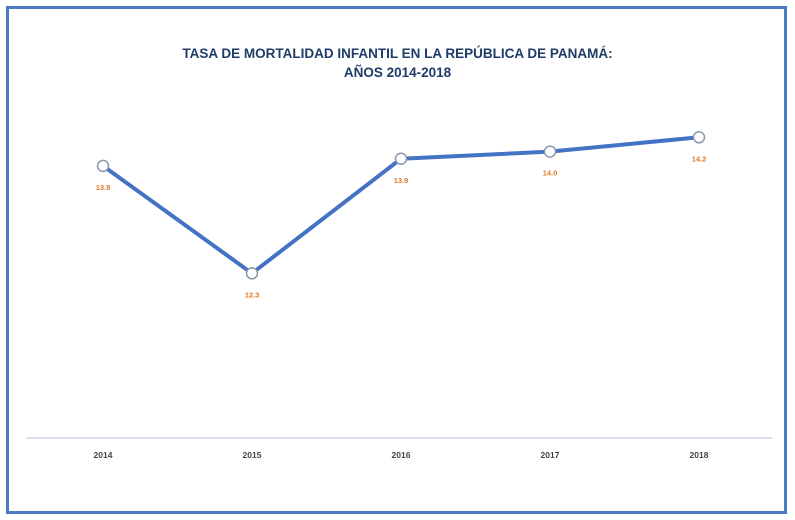  I want to click on data-label: 13.9, so click(401, 180).